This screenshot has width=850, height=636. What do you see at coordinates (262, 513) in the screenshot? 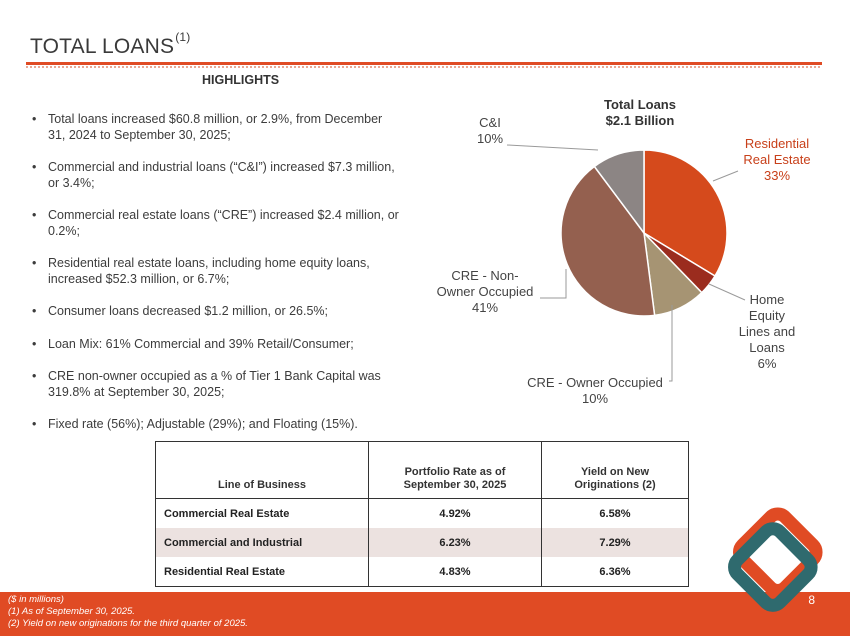
I see `table-cell: Commercial Real Estate` at bounding box center [262, 513].